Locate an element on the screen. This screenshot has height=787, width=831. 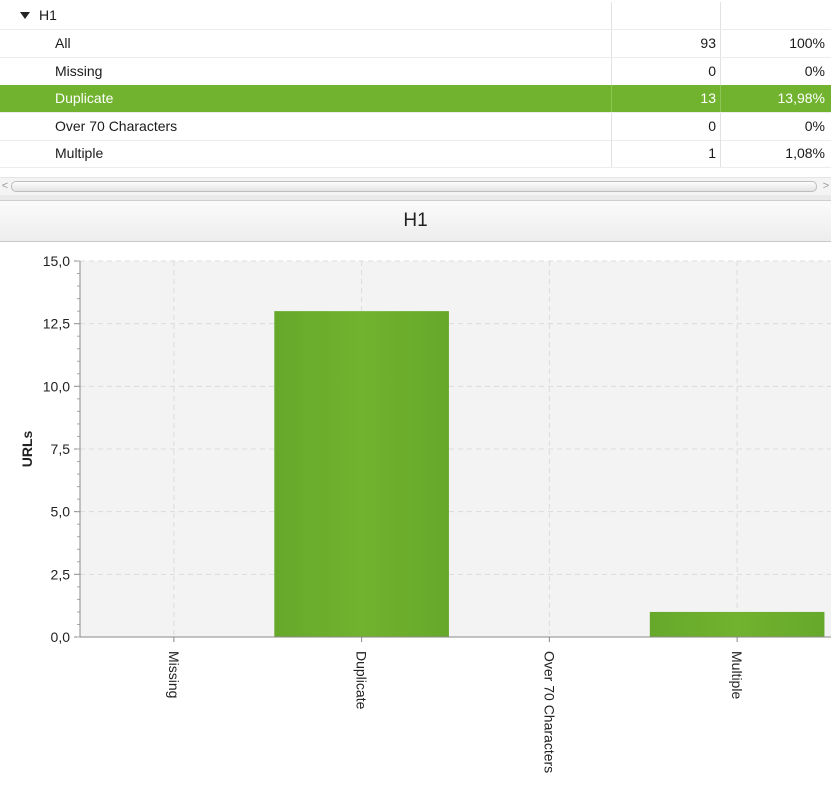
pane-splitter is located at coordinates (415, 198).